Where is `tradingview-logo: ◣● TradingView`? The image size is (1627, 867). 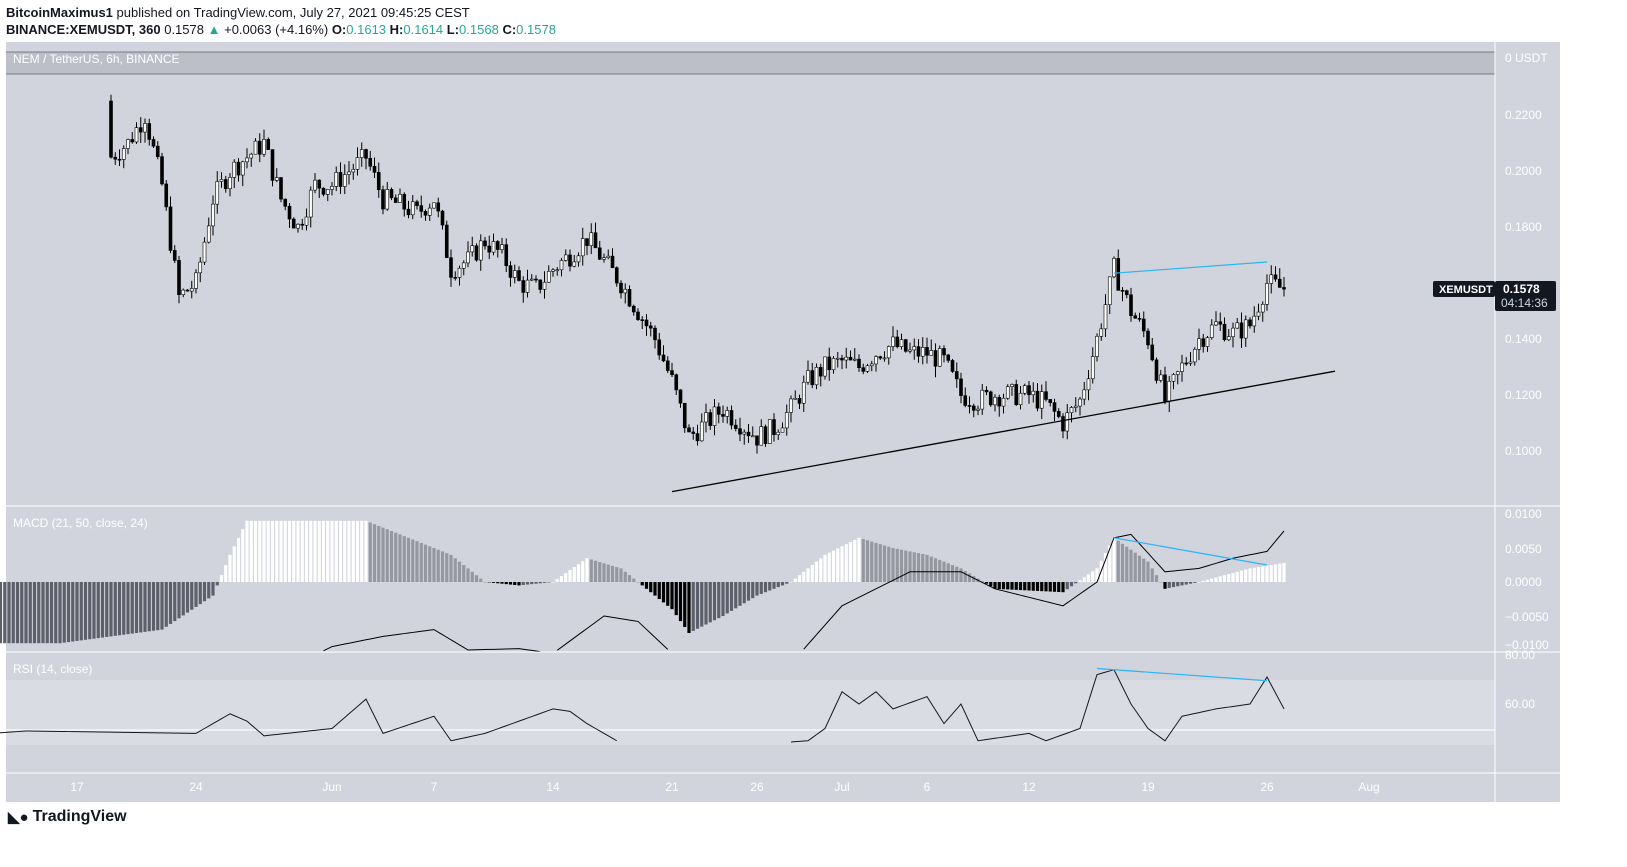 tradingview-logo: ◣● TradingView is located at coordinates (67, 817).